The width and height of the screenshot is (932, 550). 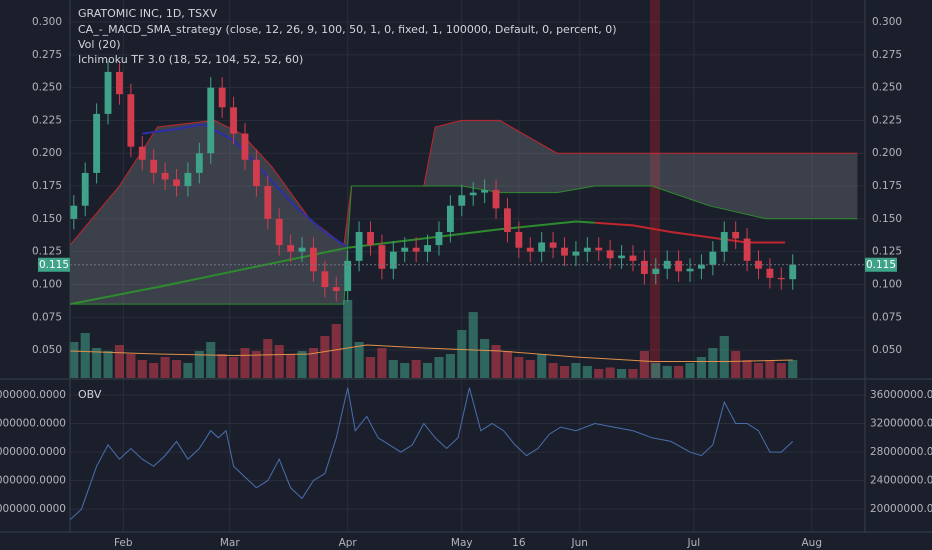 I want to click on y-tick-label: 32000000.0000, so click(x=33, y=424).